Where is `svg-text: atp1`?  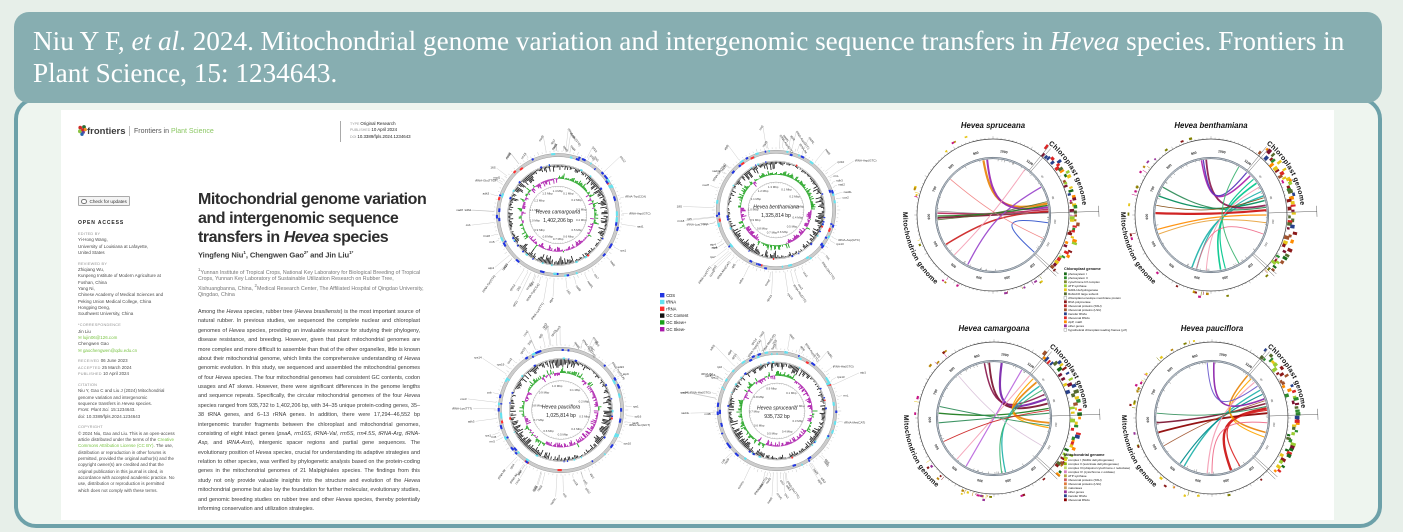 svg-text: atp1 is located at coordinates (863, 372).